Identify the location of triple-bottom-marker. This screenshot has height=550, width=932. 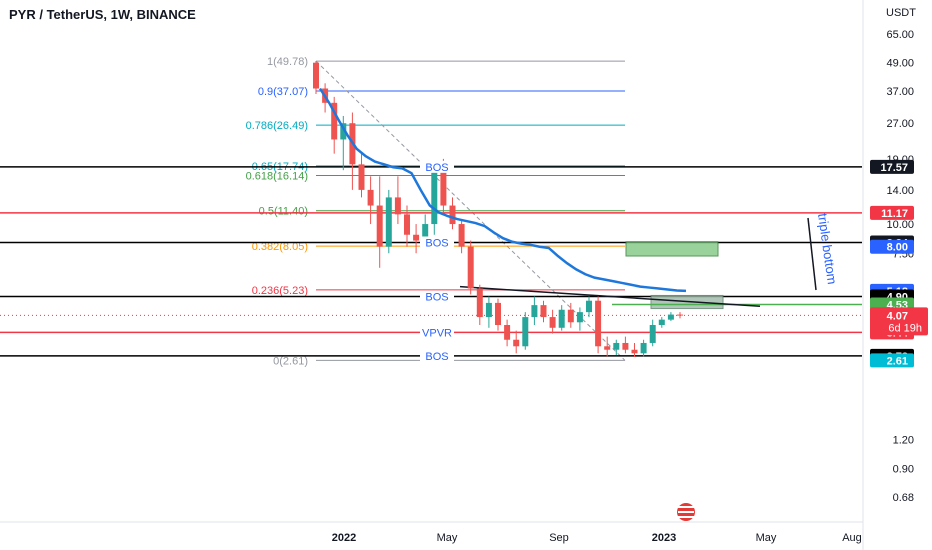
(812, 254).